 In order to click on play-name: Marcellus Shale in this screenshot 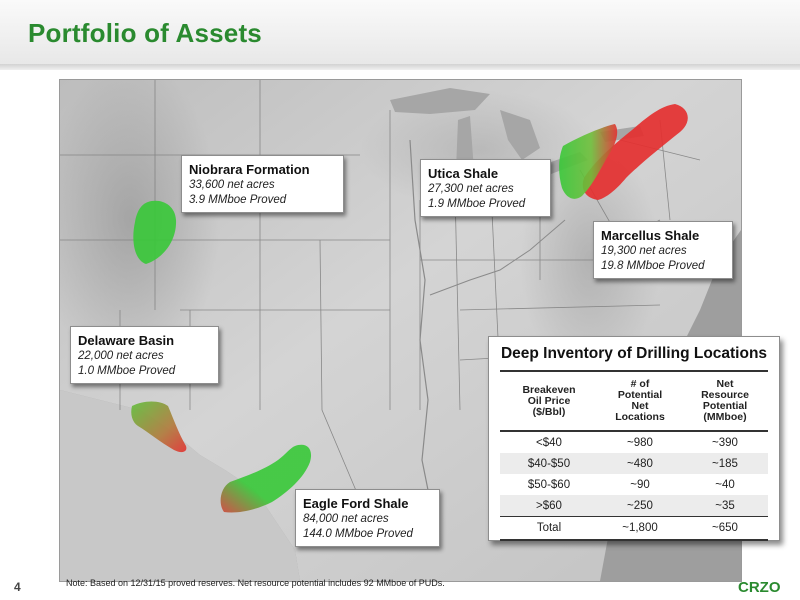, I will do `click(650, 235)`.